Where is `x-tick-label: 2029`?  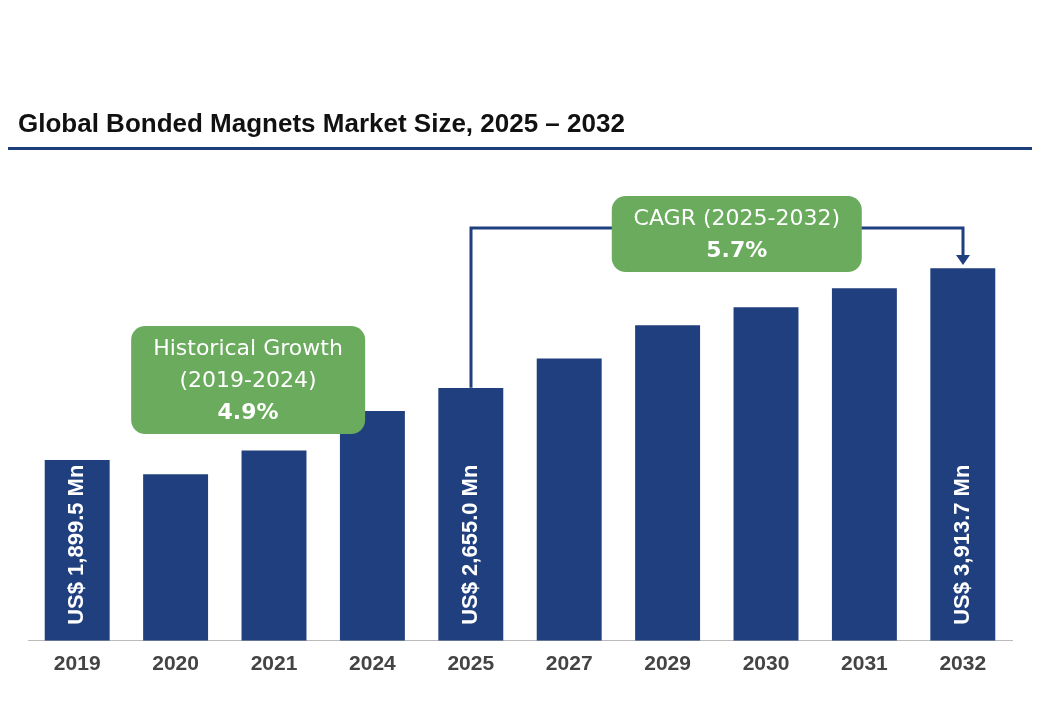 x-tick-label: 2029 is located at coordinates (667, 663).